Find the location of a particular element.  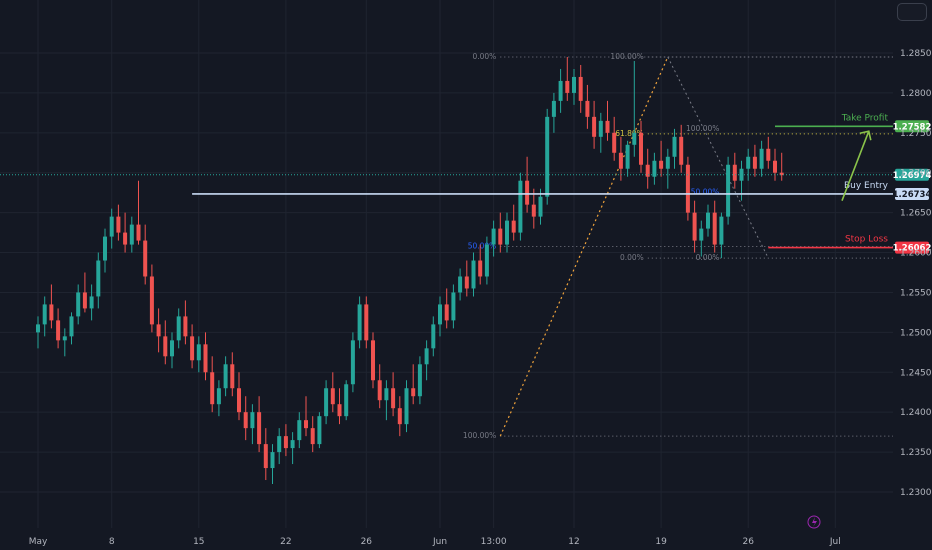

projection-arrow-head is located at coordinates (865, 135).